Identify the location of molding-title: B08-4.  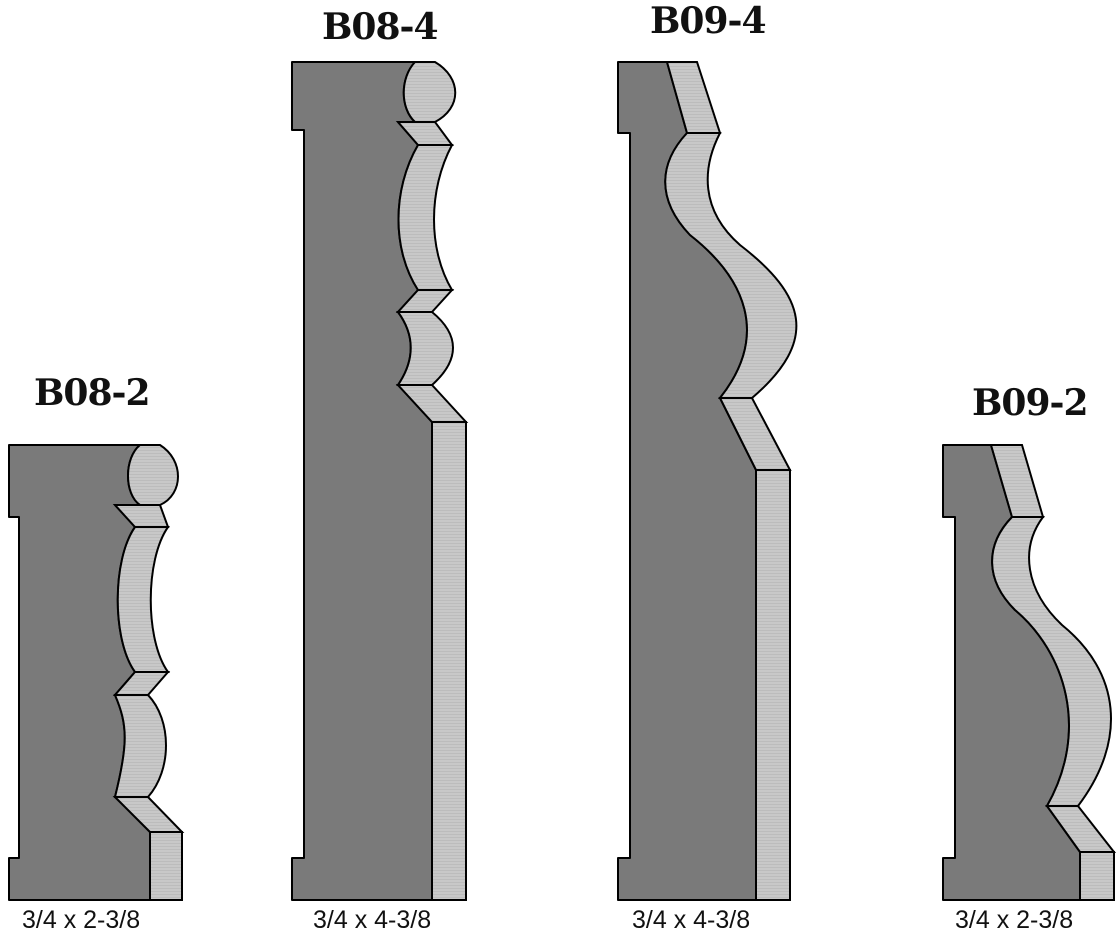
(380, 27).